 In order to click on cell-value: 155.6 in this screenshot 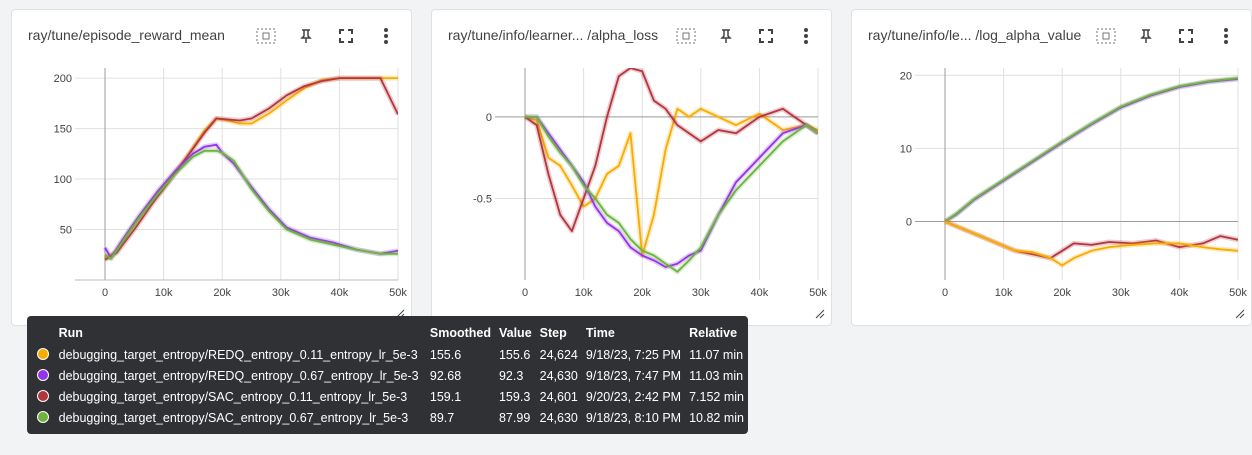, I will do `click(514, 354)`.